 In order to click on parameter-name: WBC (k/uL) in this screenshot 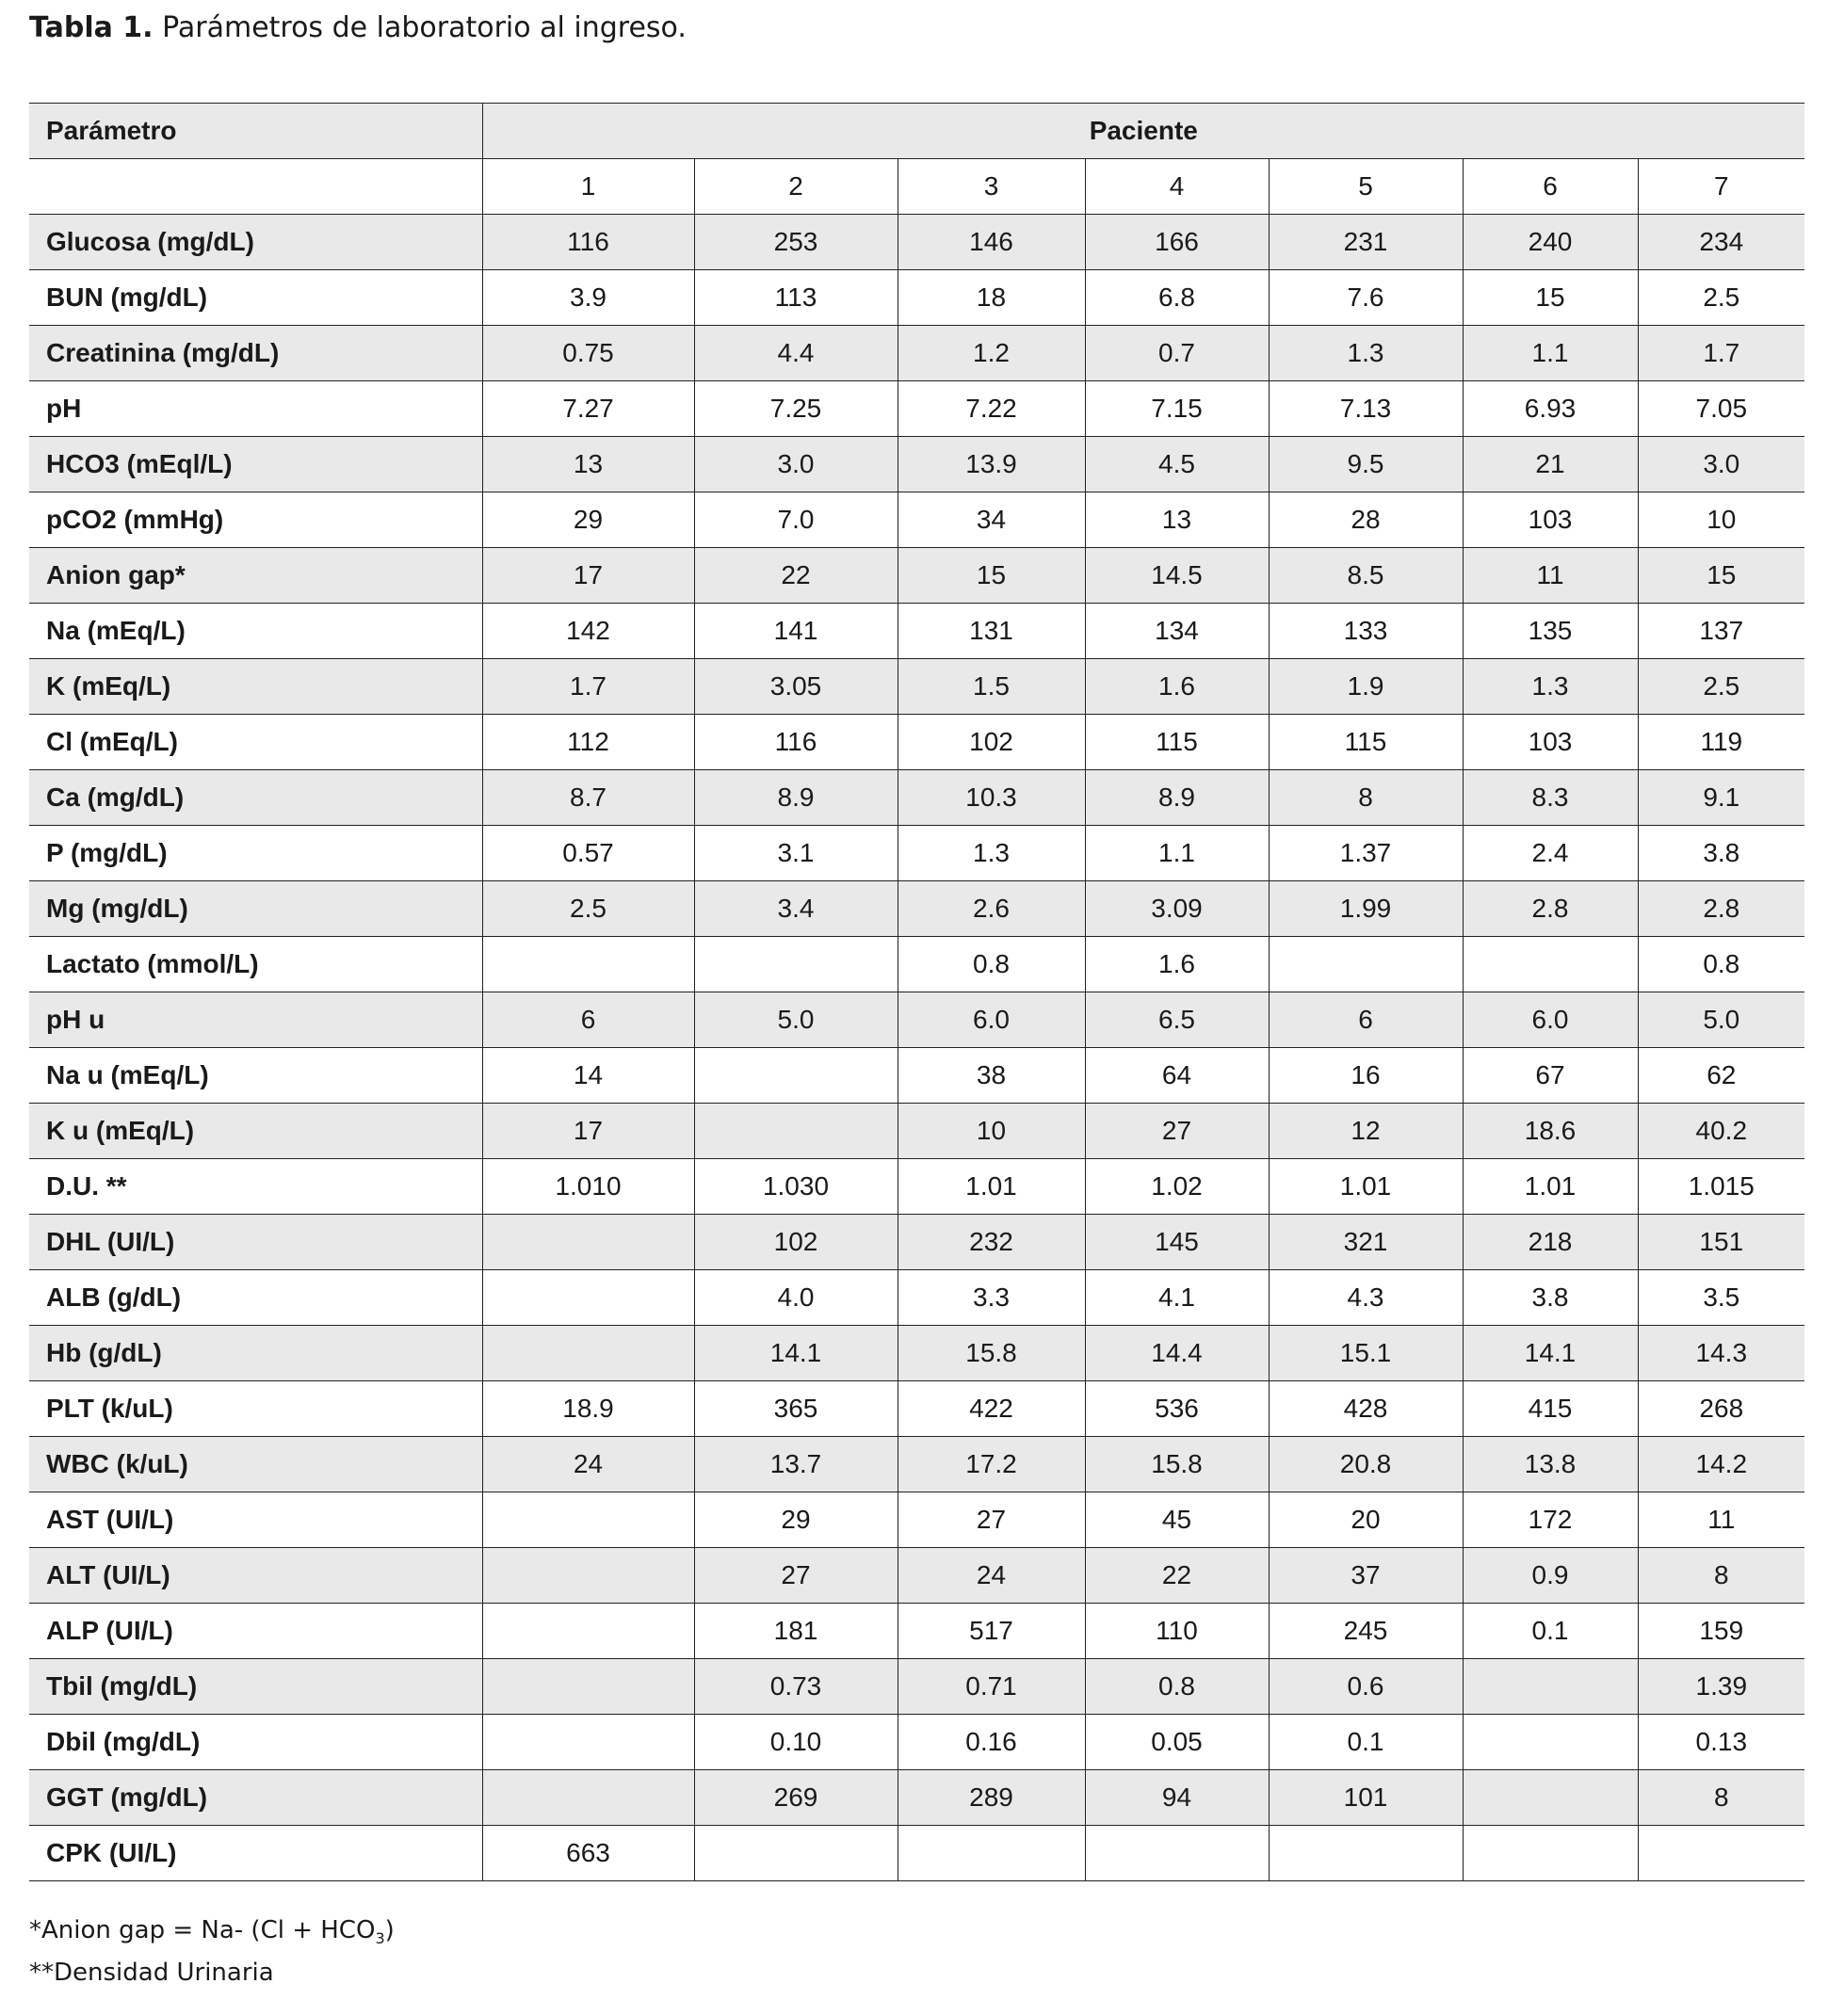, I will do `click(255, 1464)`.